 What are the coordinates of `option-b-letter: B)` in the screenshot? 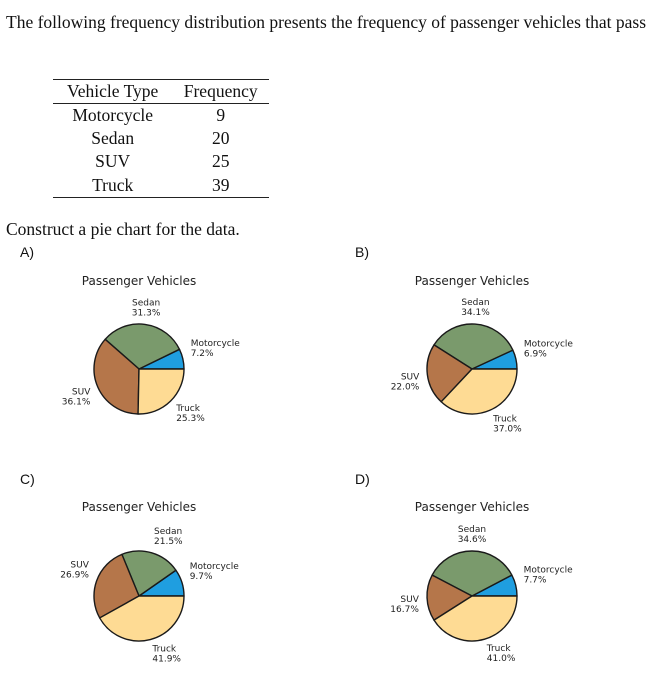 It's located at (362, 252).